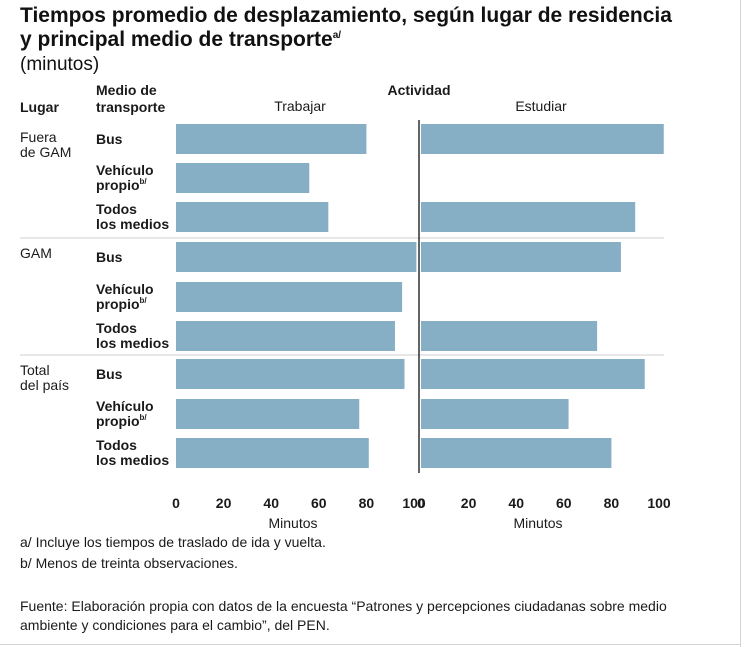  Describe the element at coordinates (224, 503) in the screenshot. I see `tick-label-trabajar-20: 20` at that location.